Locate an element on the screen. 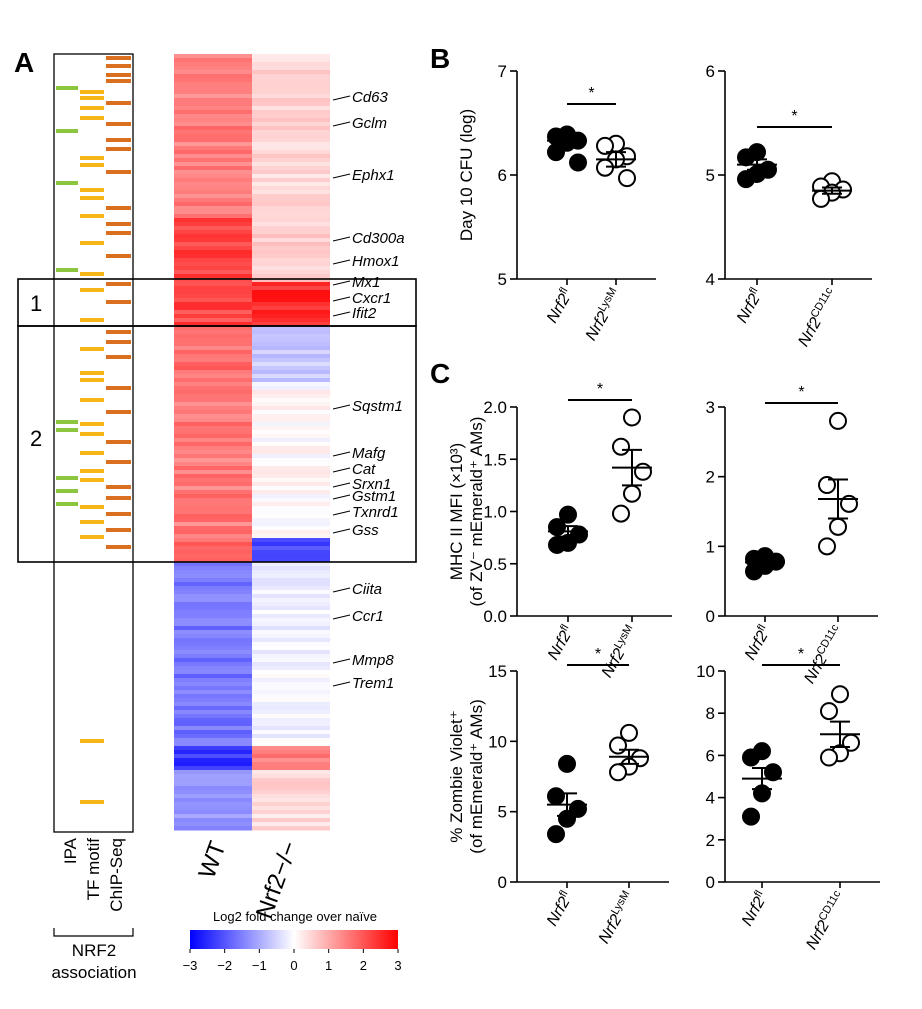 Image resolution: width=922 pixels, height=1009 pixels. association-label-line2: association is located at coordinates (93, 972).